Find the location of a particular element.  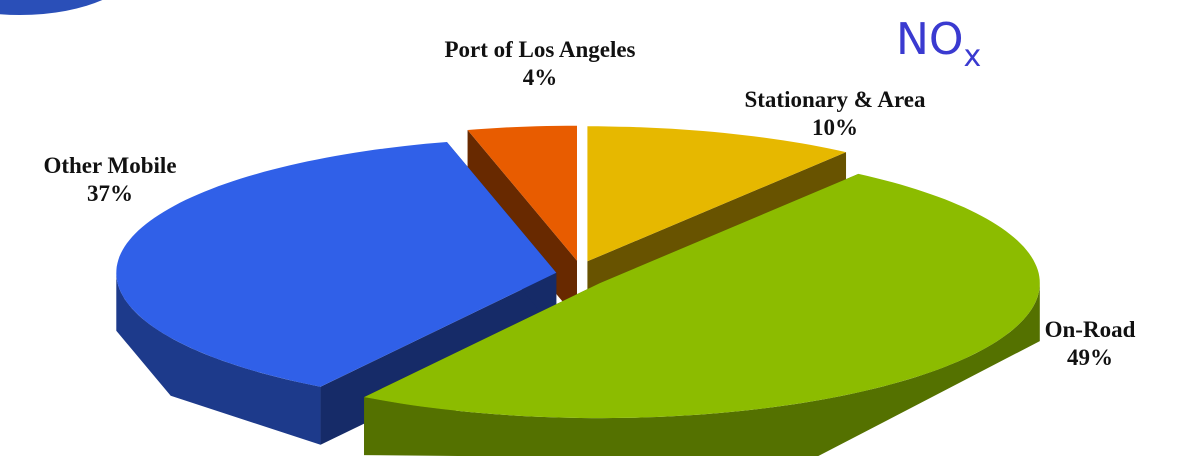

chart-title: NOx is located at coordinates (938, 44).